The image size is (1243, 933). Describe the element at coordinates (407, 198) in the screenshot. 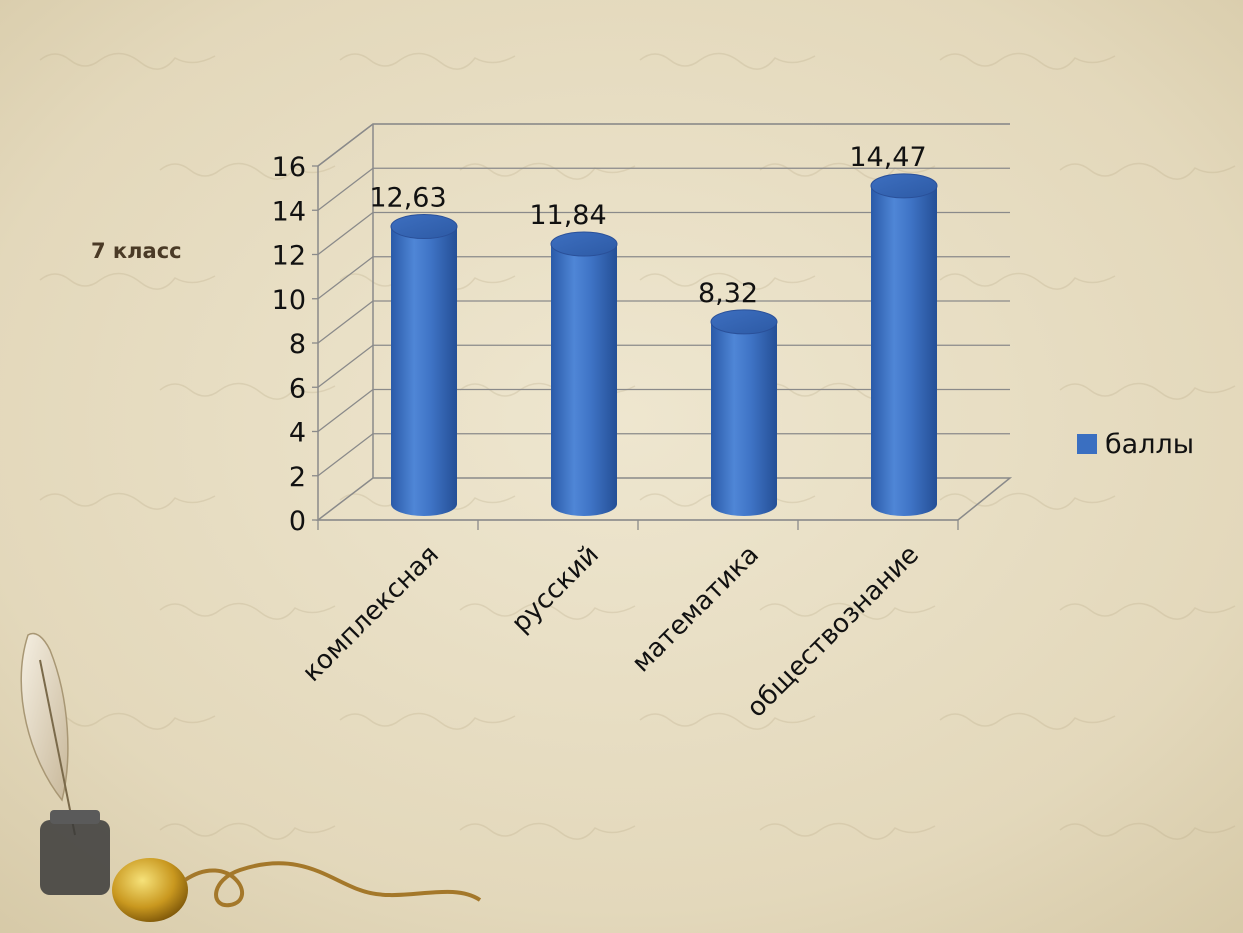

I see `data-label: 12,63` at that location.